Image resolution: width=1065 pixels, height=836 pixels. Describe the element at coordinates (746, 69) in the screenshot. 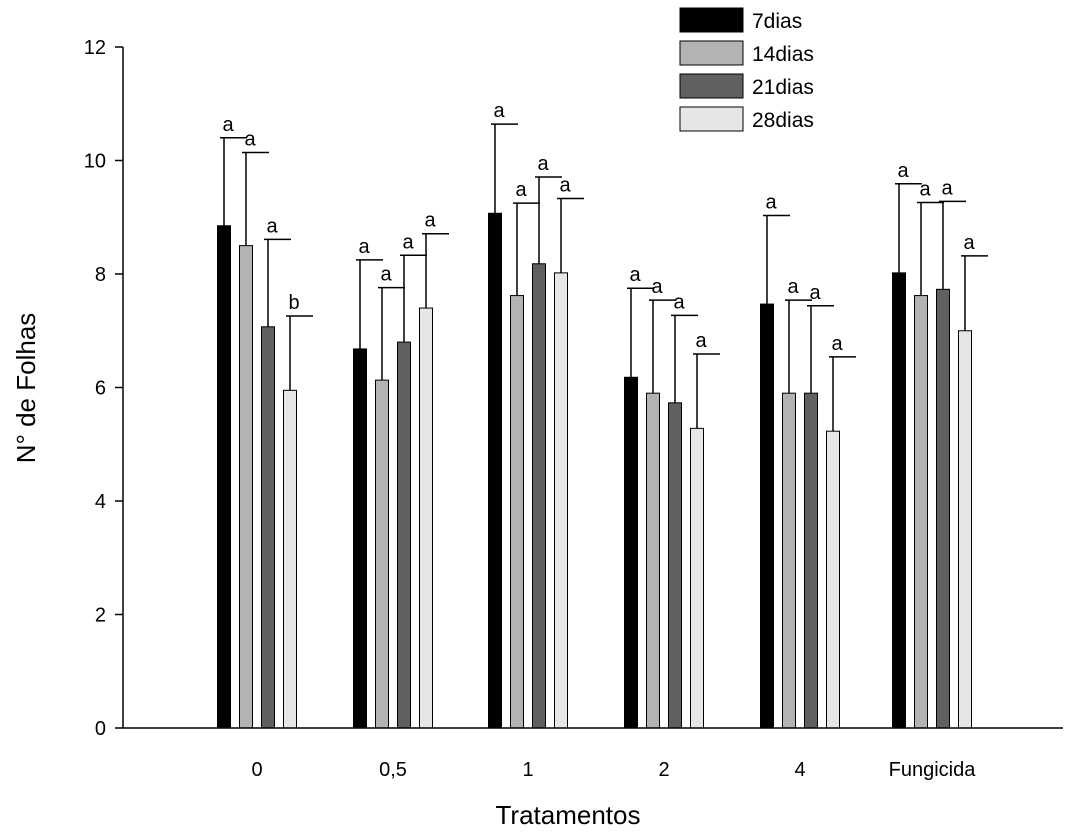

I see `legend: 7dias 14dias 21dias 28dias` at that location.